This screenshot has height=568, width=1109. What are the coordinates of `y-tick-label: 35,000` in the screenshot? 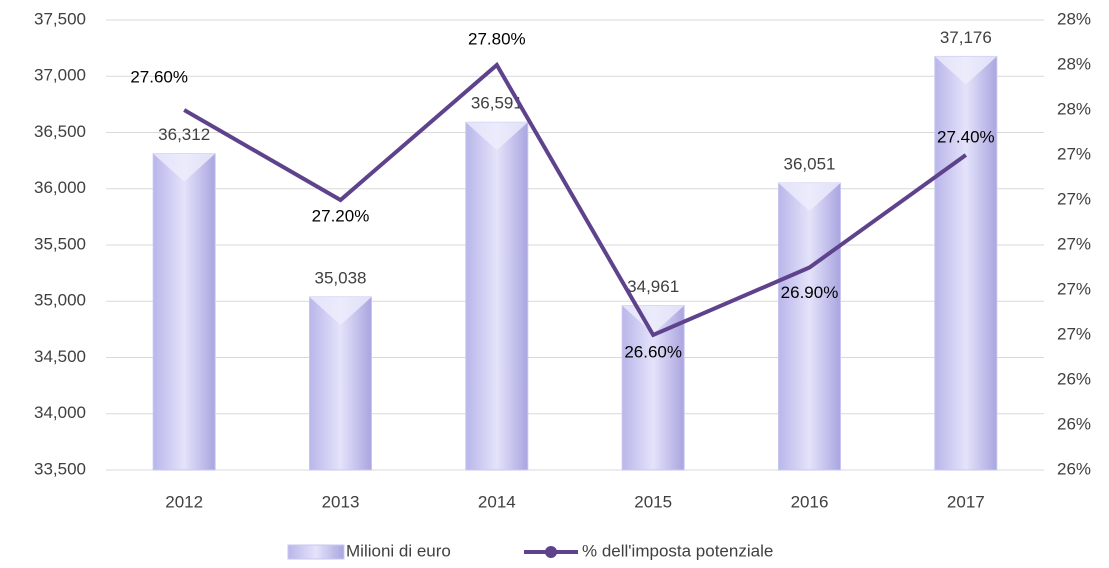 It's located at (60, 300).